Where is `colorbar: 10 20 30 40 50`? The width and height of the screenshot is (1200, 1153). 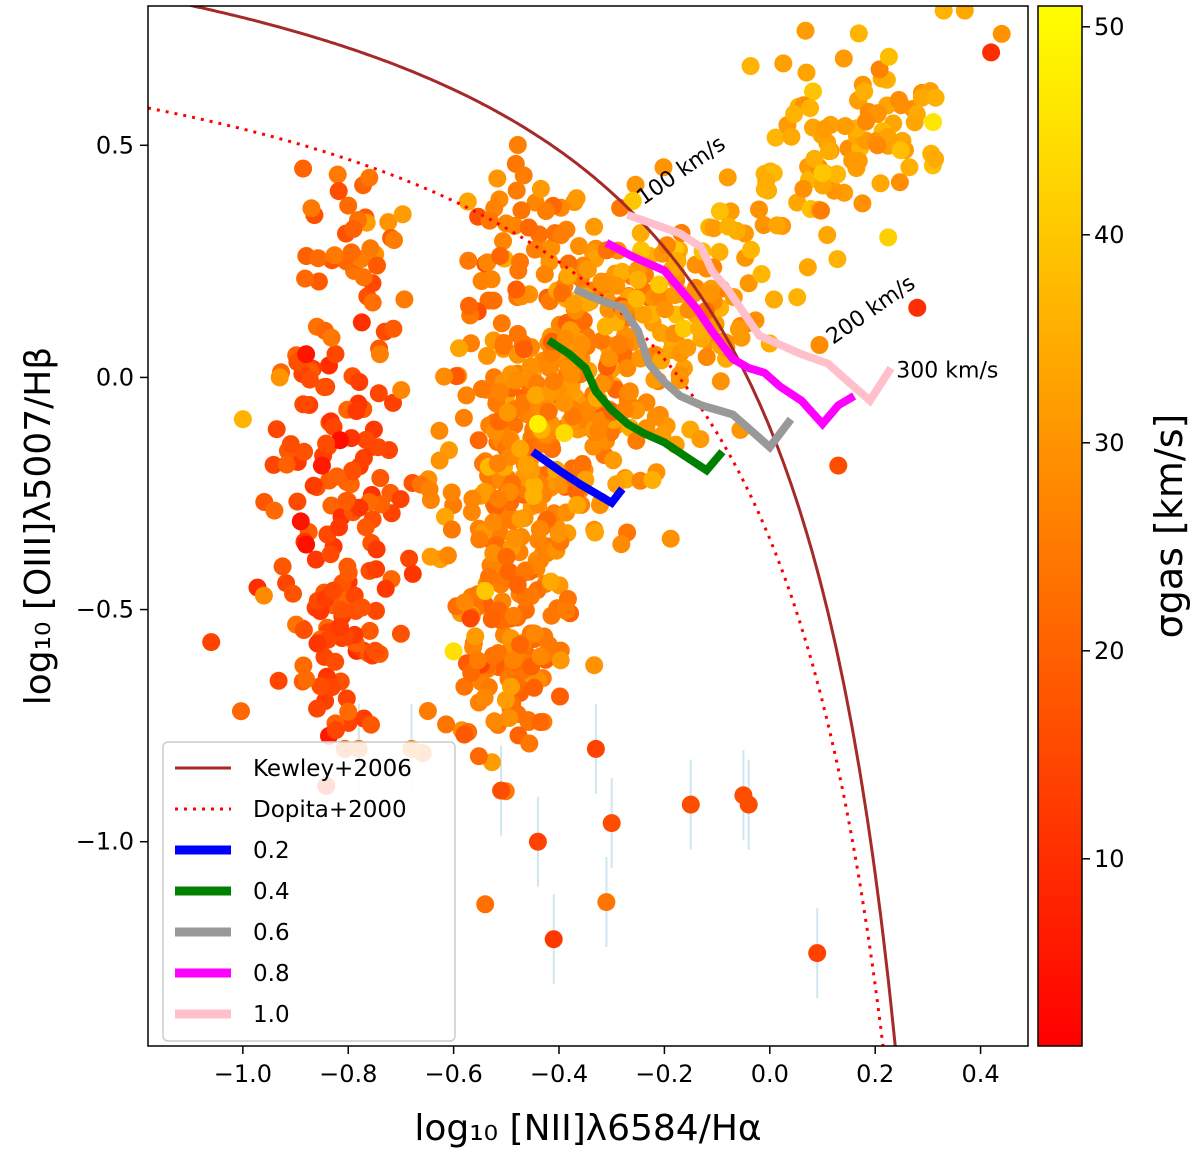
colorbar: 10 20 30 40 50 is located at coordinates (1081, 526).